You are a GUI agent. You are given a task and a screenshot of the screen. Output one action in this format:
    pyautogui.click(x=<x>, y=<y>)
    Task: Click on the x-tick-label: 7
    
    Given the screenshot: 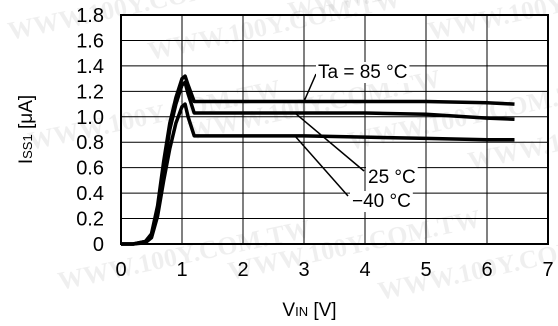 What is the action you would take?
    pyautogui.click(x=547, y=270)
    